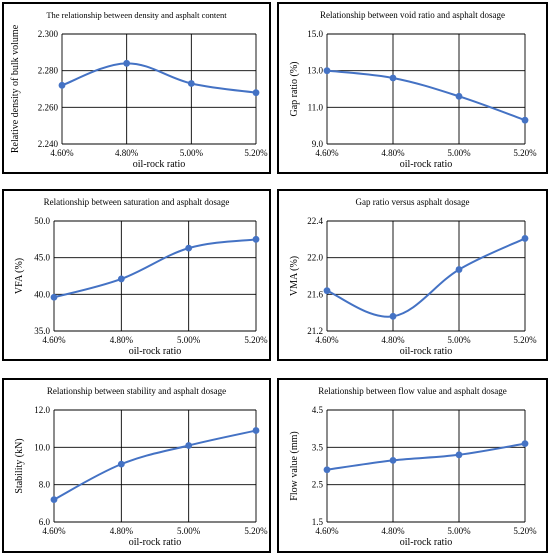 The height and width of the screenshot is (557, 550). What do you see at coordinates (42, 258) in the screenshot?
I see `y-tick-label: 45.0` at bounding box center [42, 258].